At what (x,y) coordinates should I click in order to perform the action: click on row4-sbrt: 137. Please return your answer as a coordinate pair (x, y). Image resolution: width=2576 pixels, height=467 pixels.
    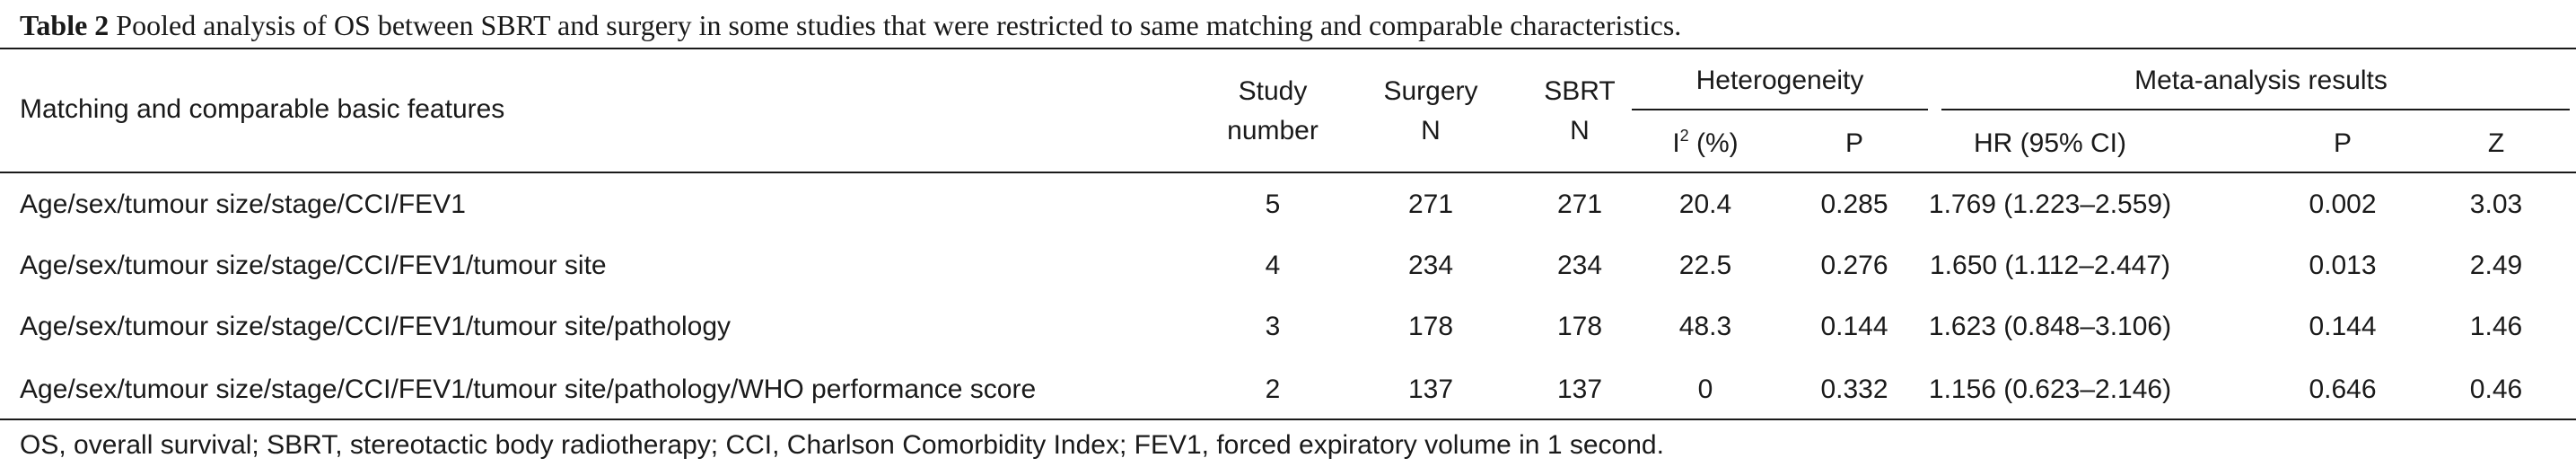
    Looking at the image, I should click on (1579, 389).